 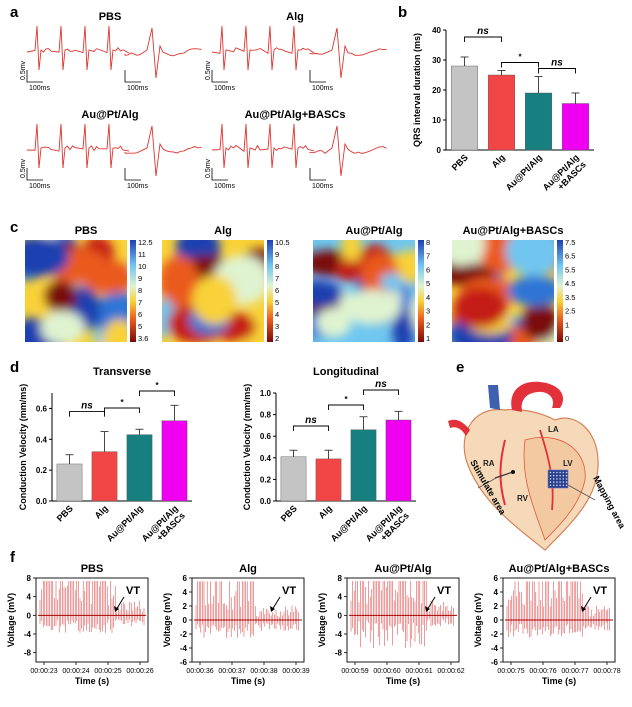 What do you see at coordinates (282, 242) in the screenshot?
I see `colorbar-tick-label: 10.5` at bounding box center [282, 242].